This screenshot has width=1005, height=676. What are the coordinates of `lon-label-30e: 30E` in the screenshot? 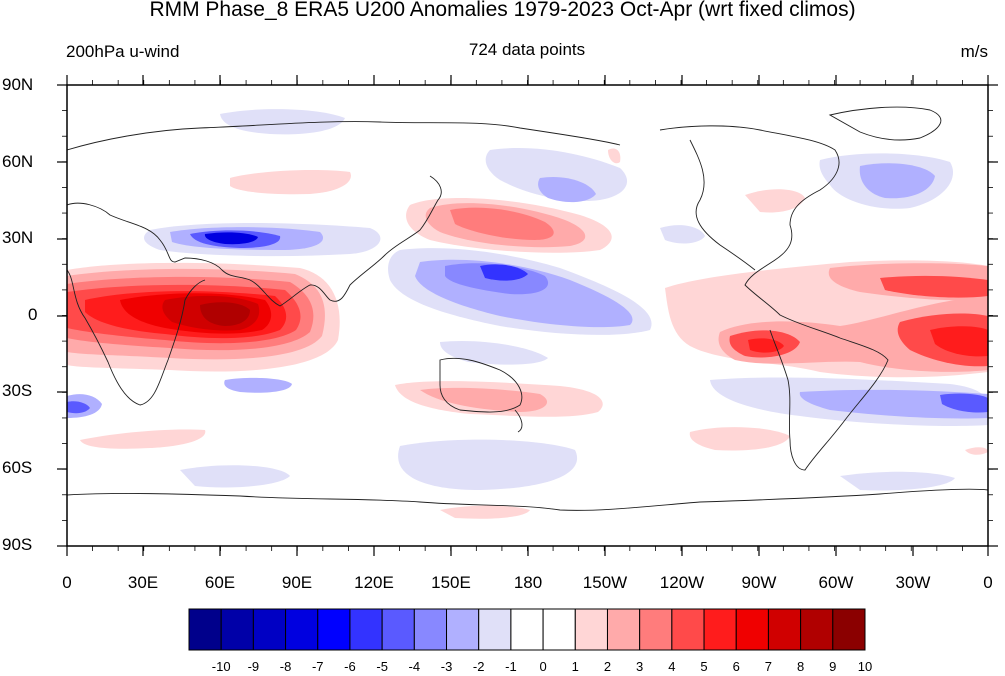 It's located at (143, 582).